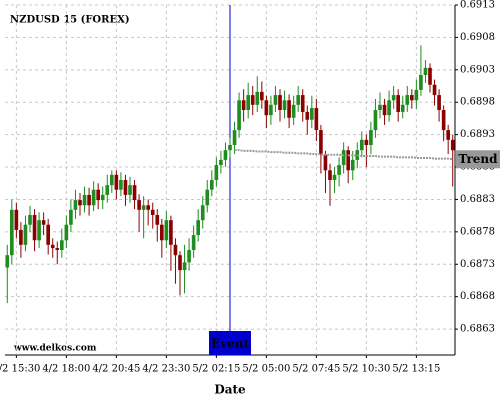 This screenshot has width=500, height=400. Describe the element at coordinates (55, 349) in the screenshot. I see `watermark: www.delkos.com` at that location.